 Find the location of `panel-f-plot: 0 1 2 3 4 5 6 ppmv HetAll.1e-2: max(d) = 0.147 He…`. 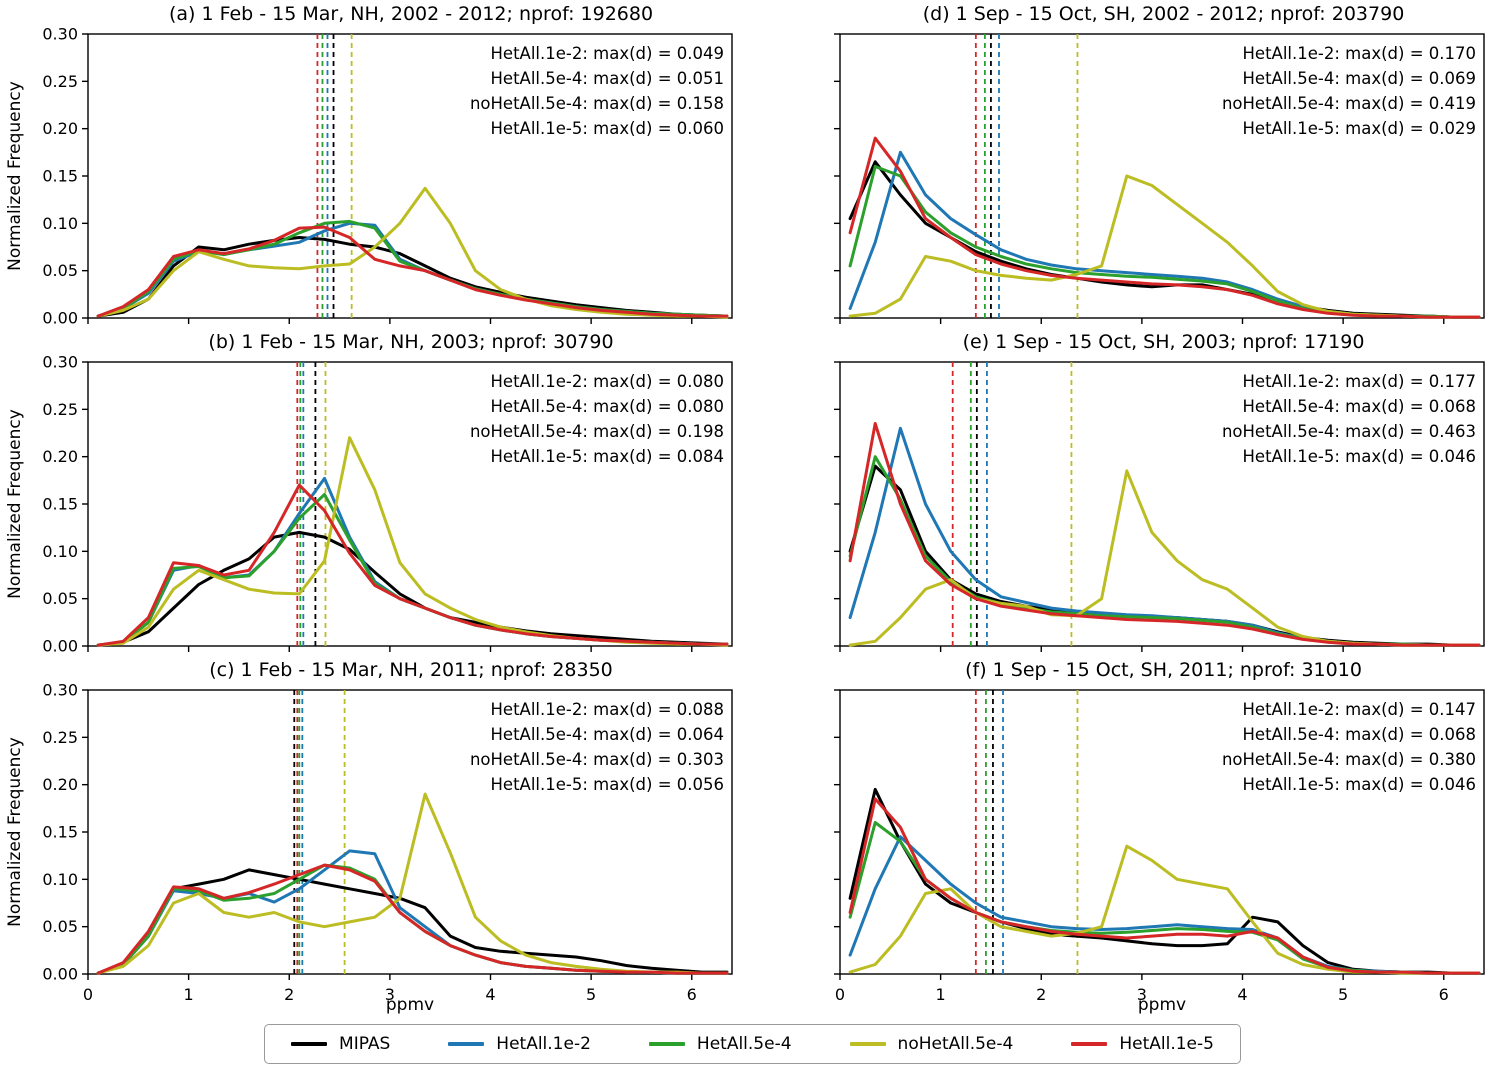

panel-f-plot: 0 1 2 3 4 5 6 ppmv HetAll.1e-2: max(d) = 0.147 He… is located at coordinates (1159, 852).